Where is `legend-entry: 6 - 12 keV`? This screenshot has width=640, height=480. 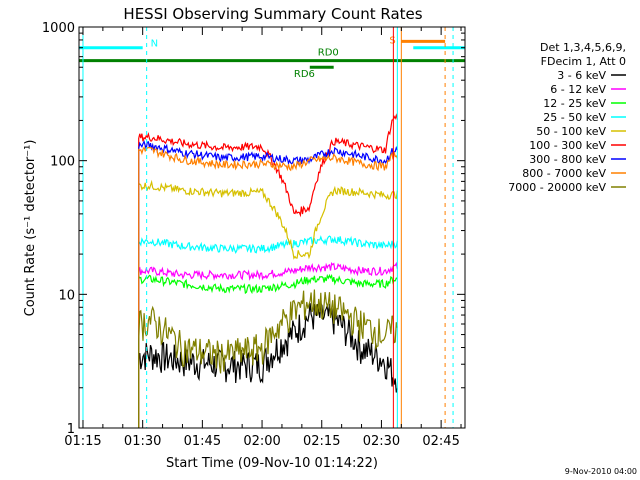 legend-entry: 6 - 12 keV is located at coordinates (578, 89).